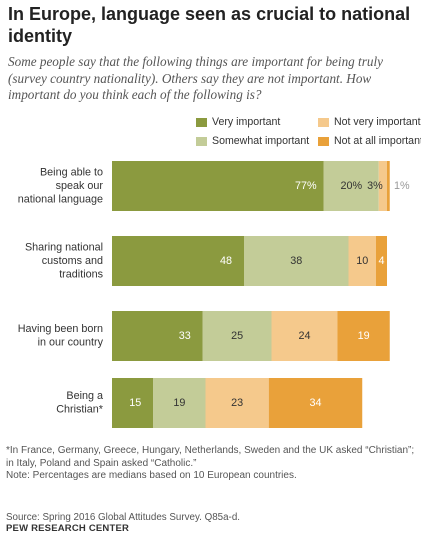 This screenshot has height=541, width=421. What do you see at coordinates (201, 141) in the screenshot?
I see `legend-swatch-somewhat-important` at bounding box center [201, 141].